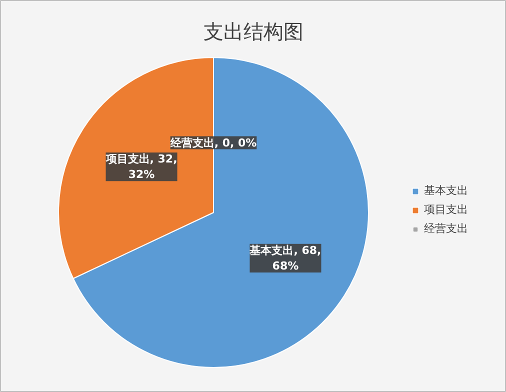 This screenshot has width=506, height=392. What do you see at coordinates (141, 167) in the screenshot?
I see `data-label: 项目支出, 32, 32%` at bounding box center [141, 167].